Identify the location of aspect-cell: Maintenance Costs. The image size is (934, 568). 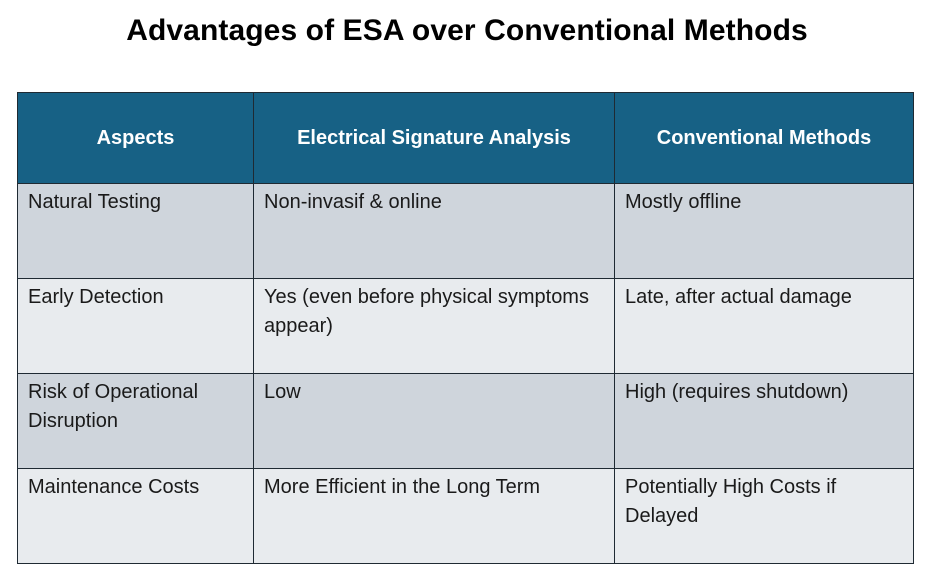
(135, 516).